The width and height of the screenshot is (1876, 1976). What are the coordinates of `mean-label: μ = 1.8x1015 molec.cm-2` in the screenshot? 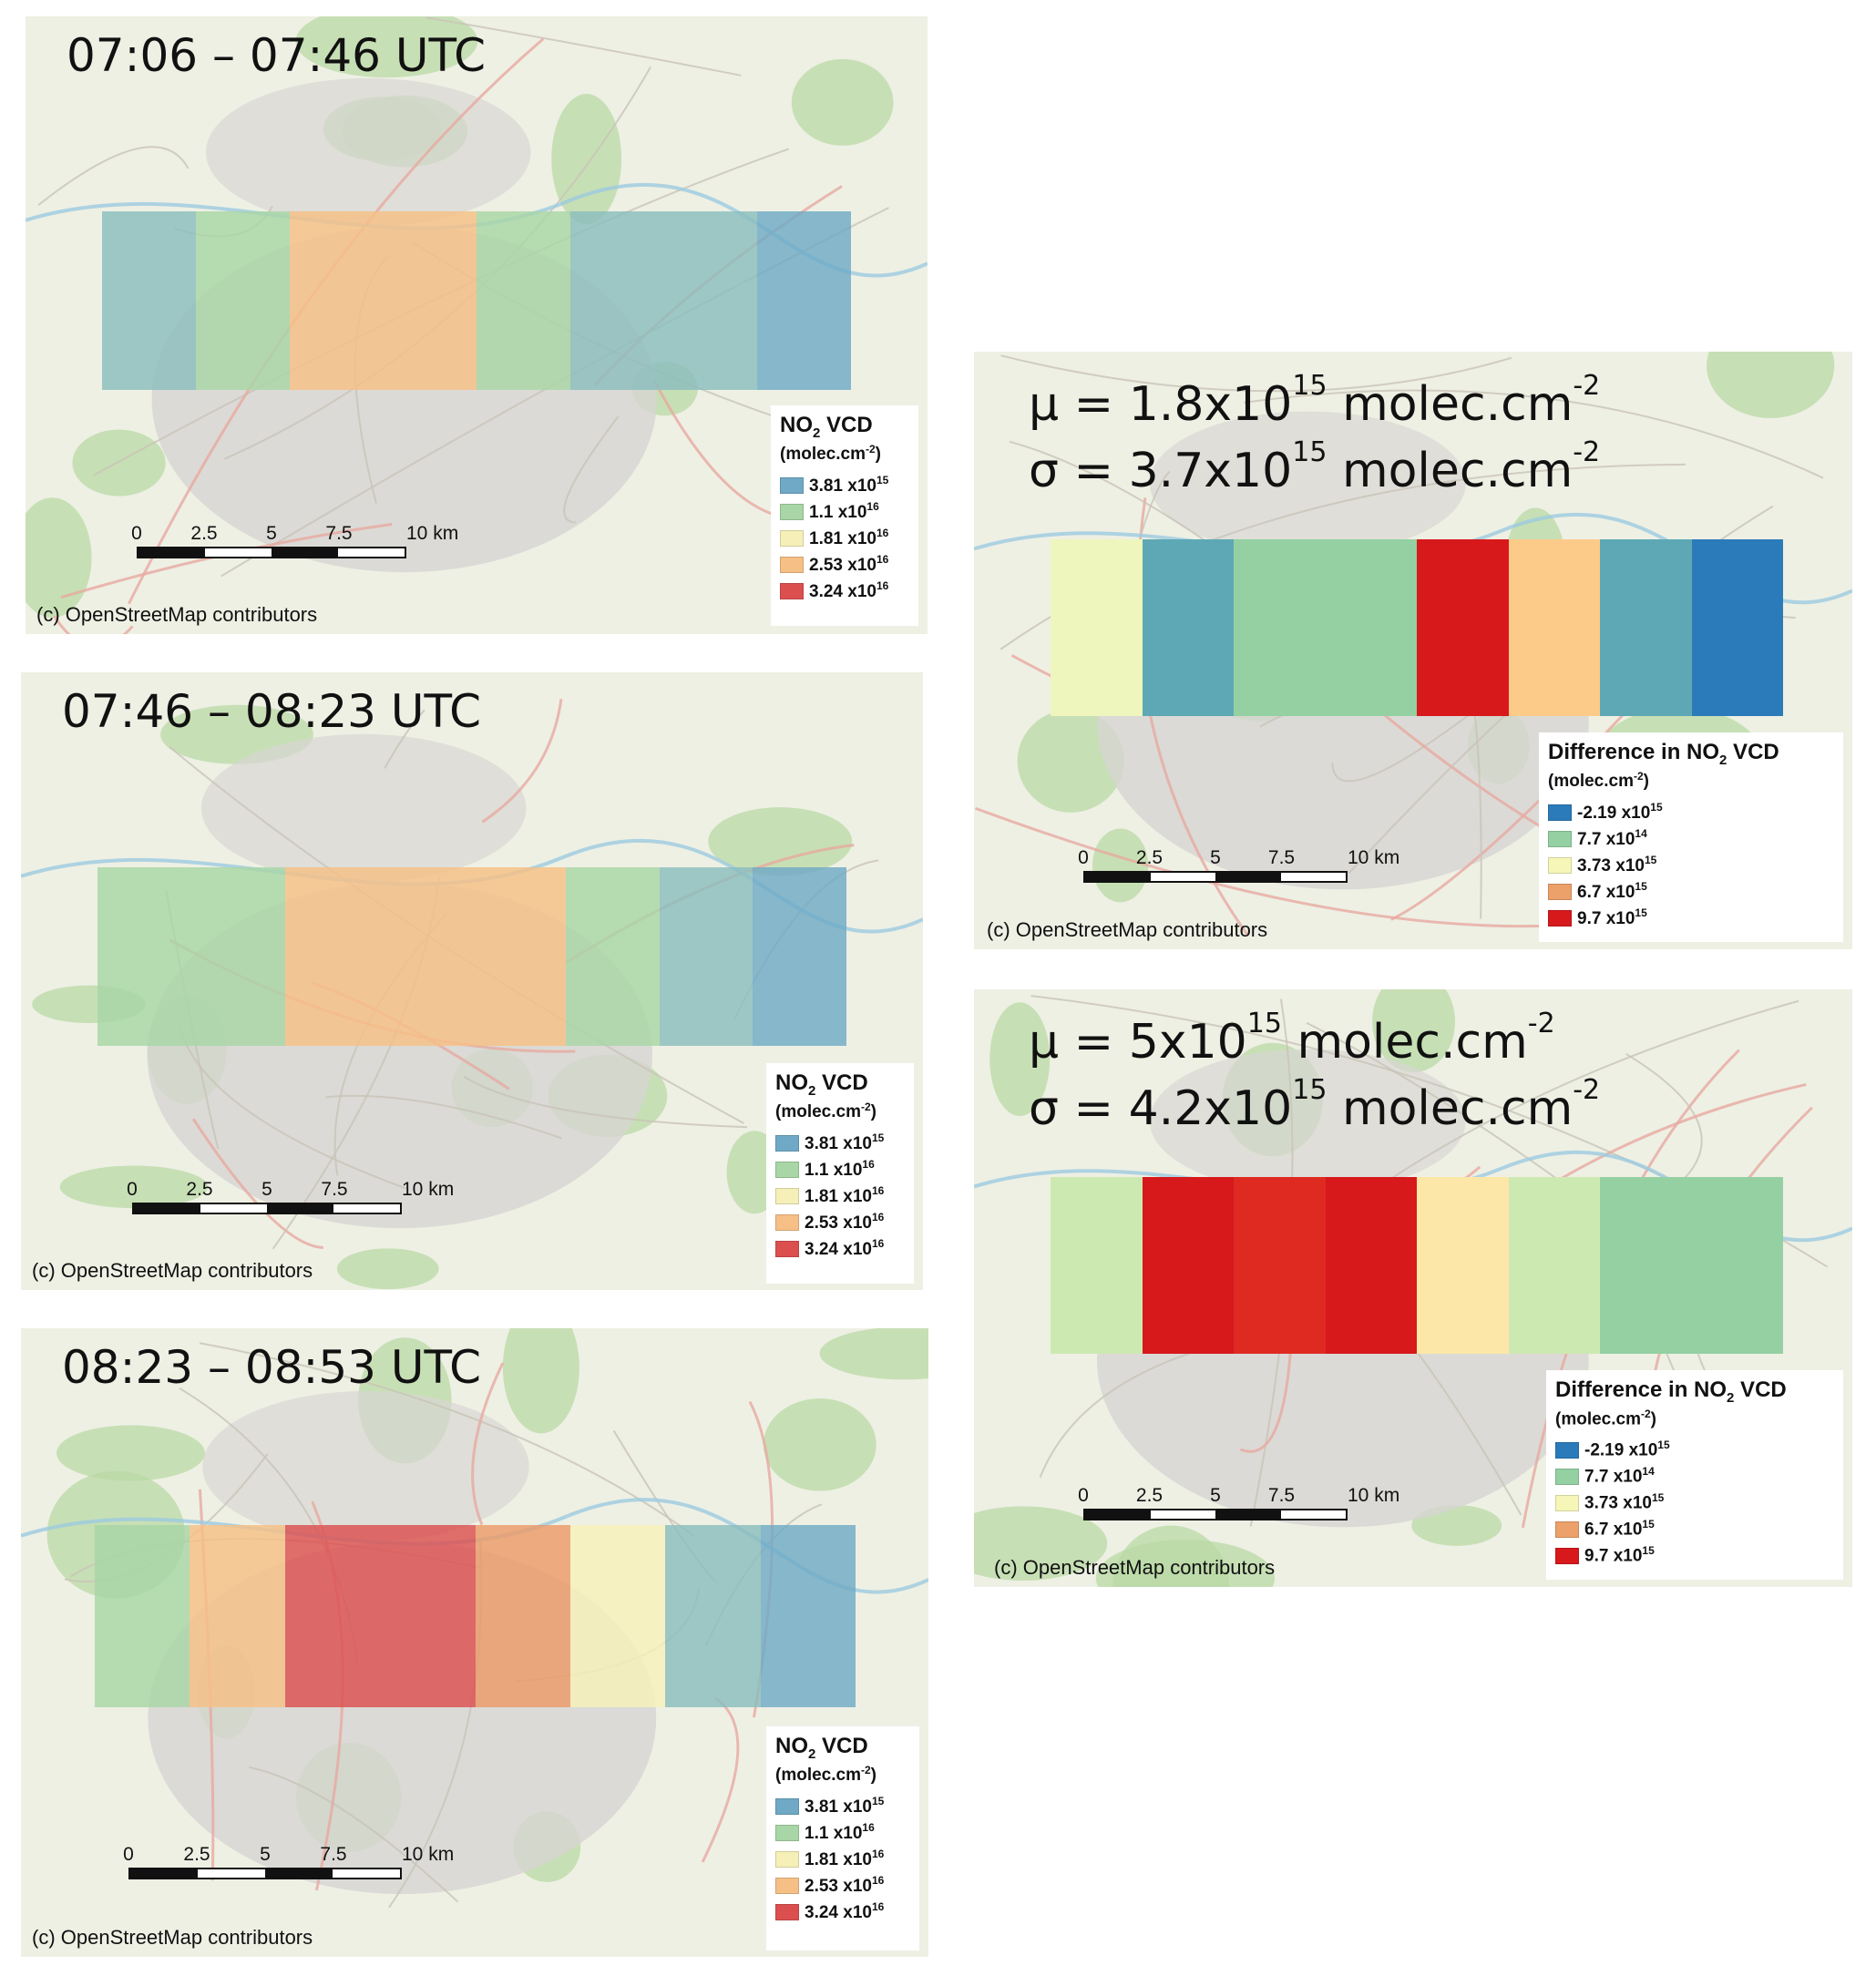 It's located at (1315, 401).